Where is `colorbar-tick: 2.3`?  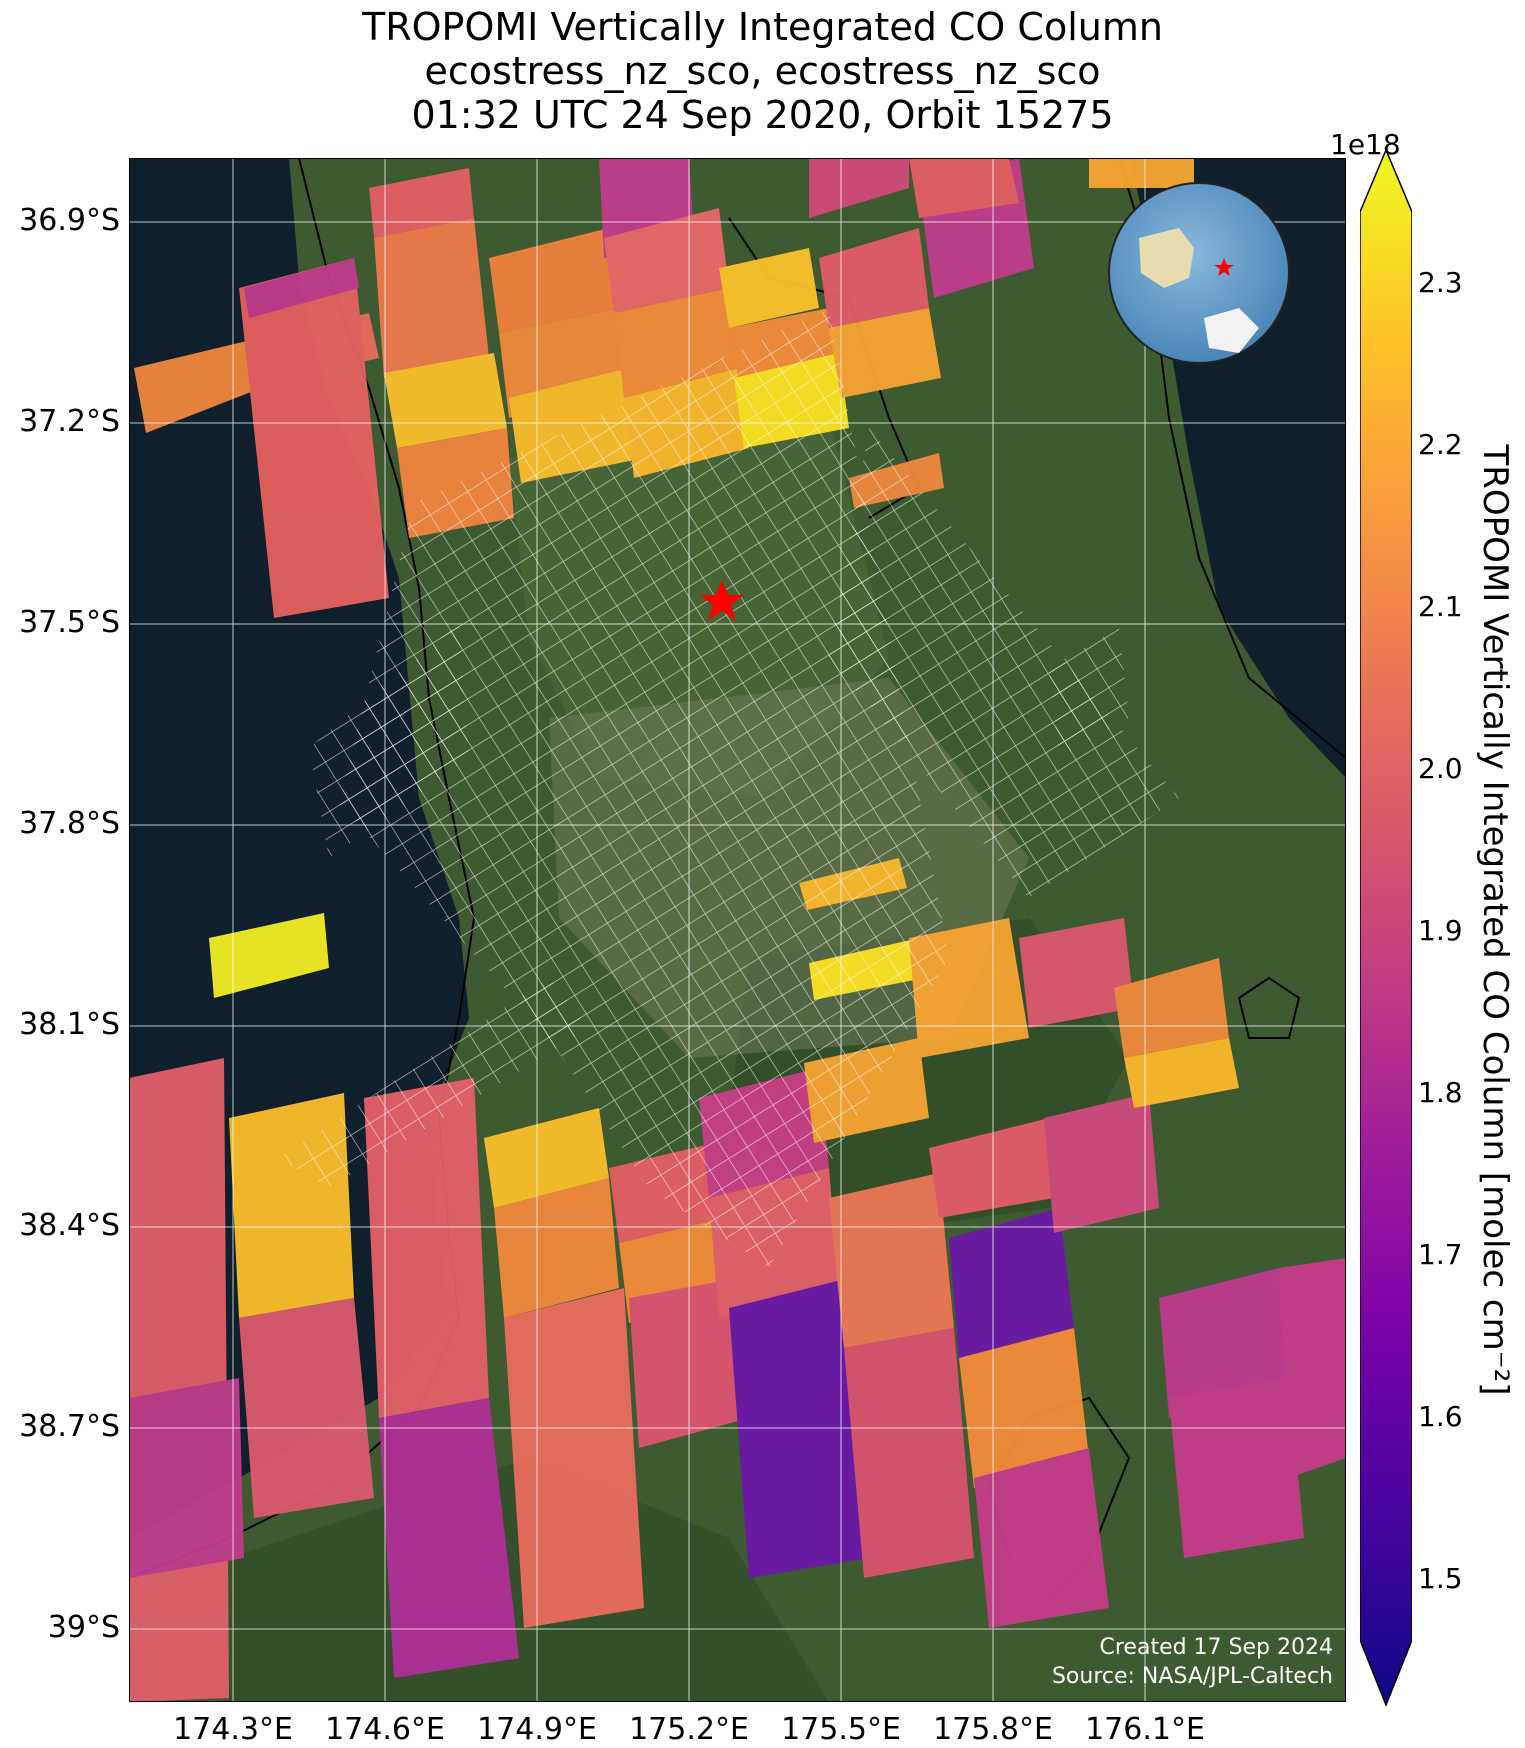 colorbar-tick: 2.3 is located at coordinates (1440, 282).